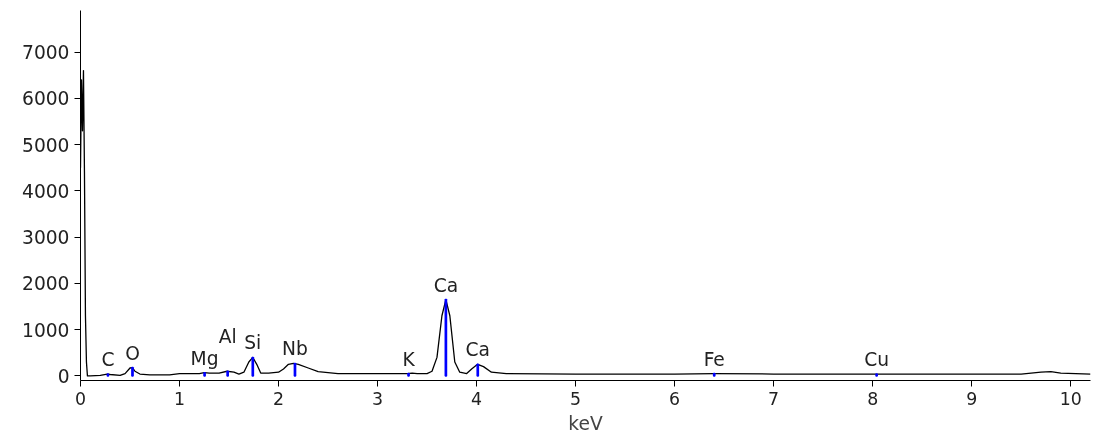  Describe the element at coordinates (46, 53) in the screenshot. I see `y-tick-label: 7000` at that location.